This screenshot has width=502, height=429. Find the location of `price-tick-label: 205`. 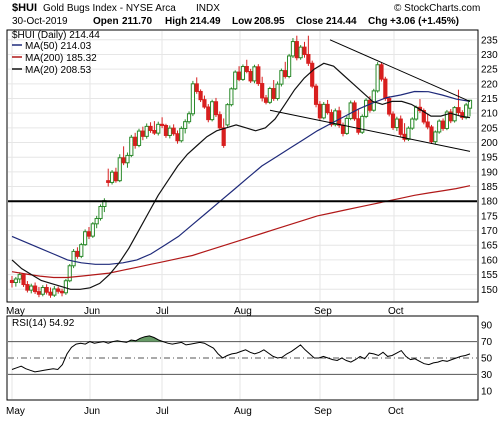

price-tick-label: 205 is located at coordinates (489, 128).